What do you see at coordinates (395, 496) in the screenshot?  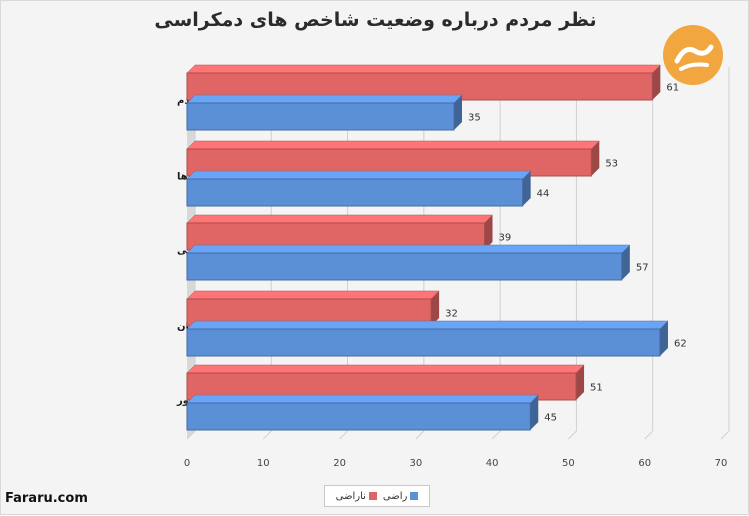 I see `legend-label-satisfied: راضی` at bounding box center [395, 496].